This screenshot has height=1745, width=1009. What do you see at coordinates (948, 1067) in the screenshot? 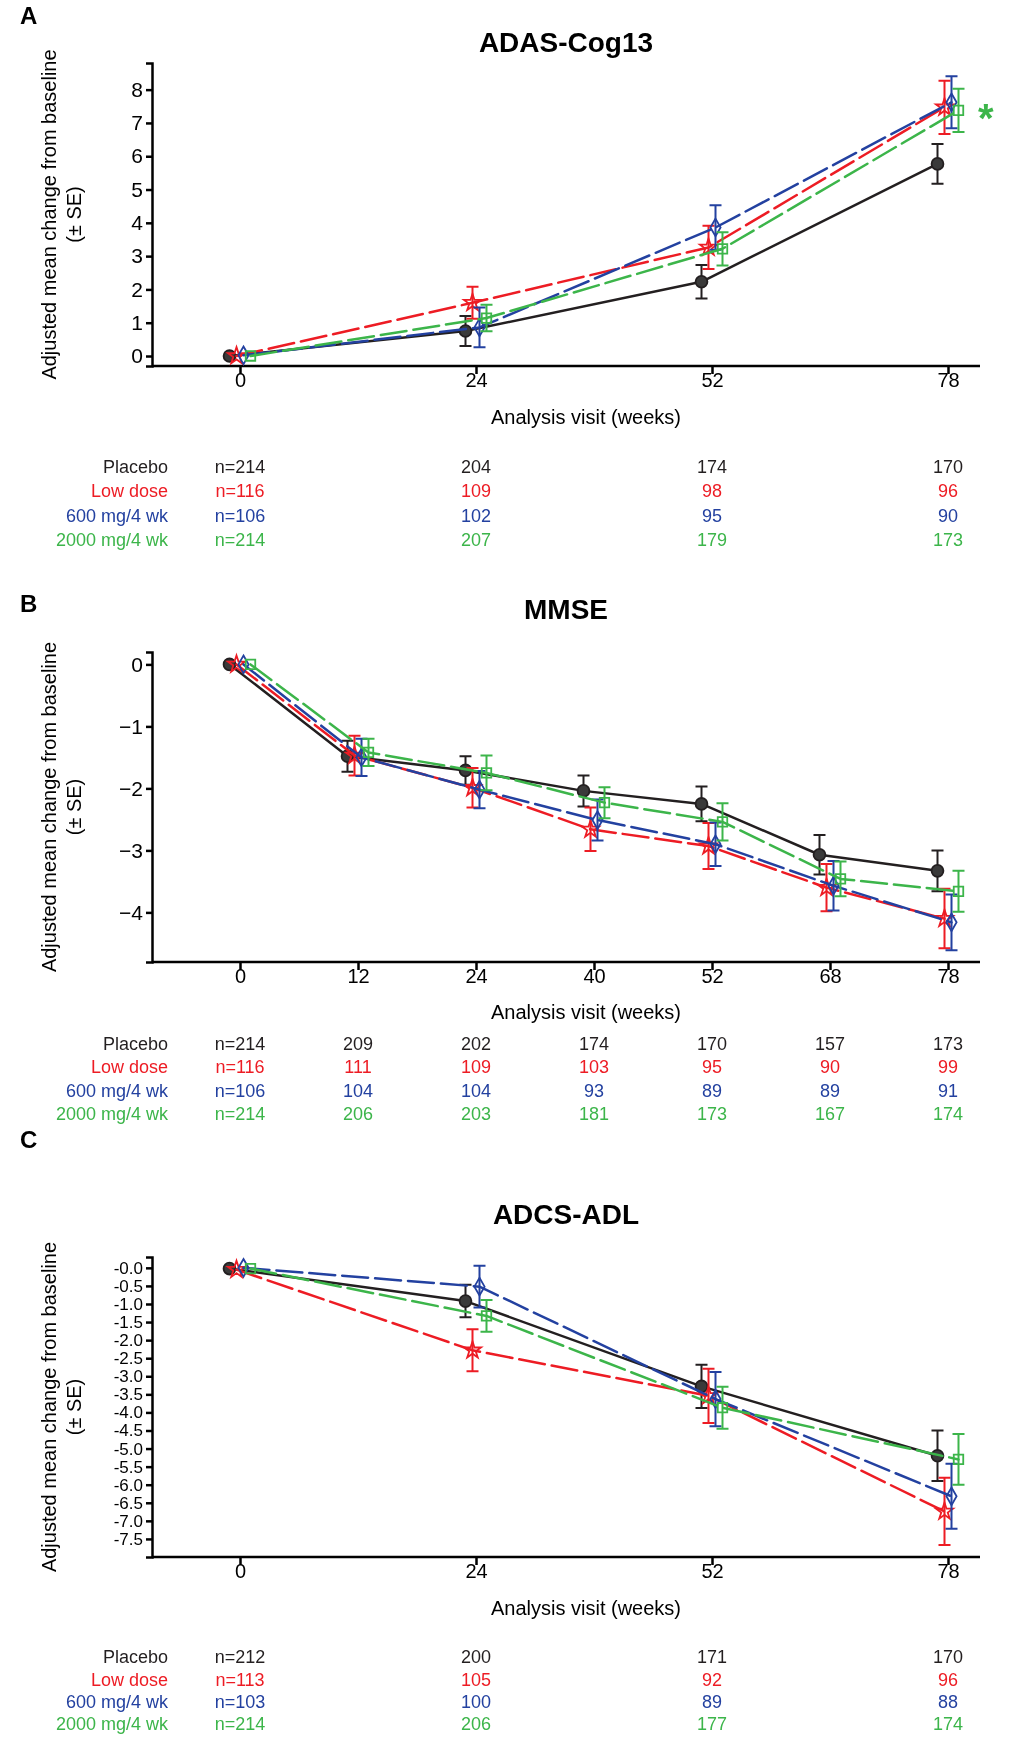
I see `text: 99` at bounding box center [948, 1067].